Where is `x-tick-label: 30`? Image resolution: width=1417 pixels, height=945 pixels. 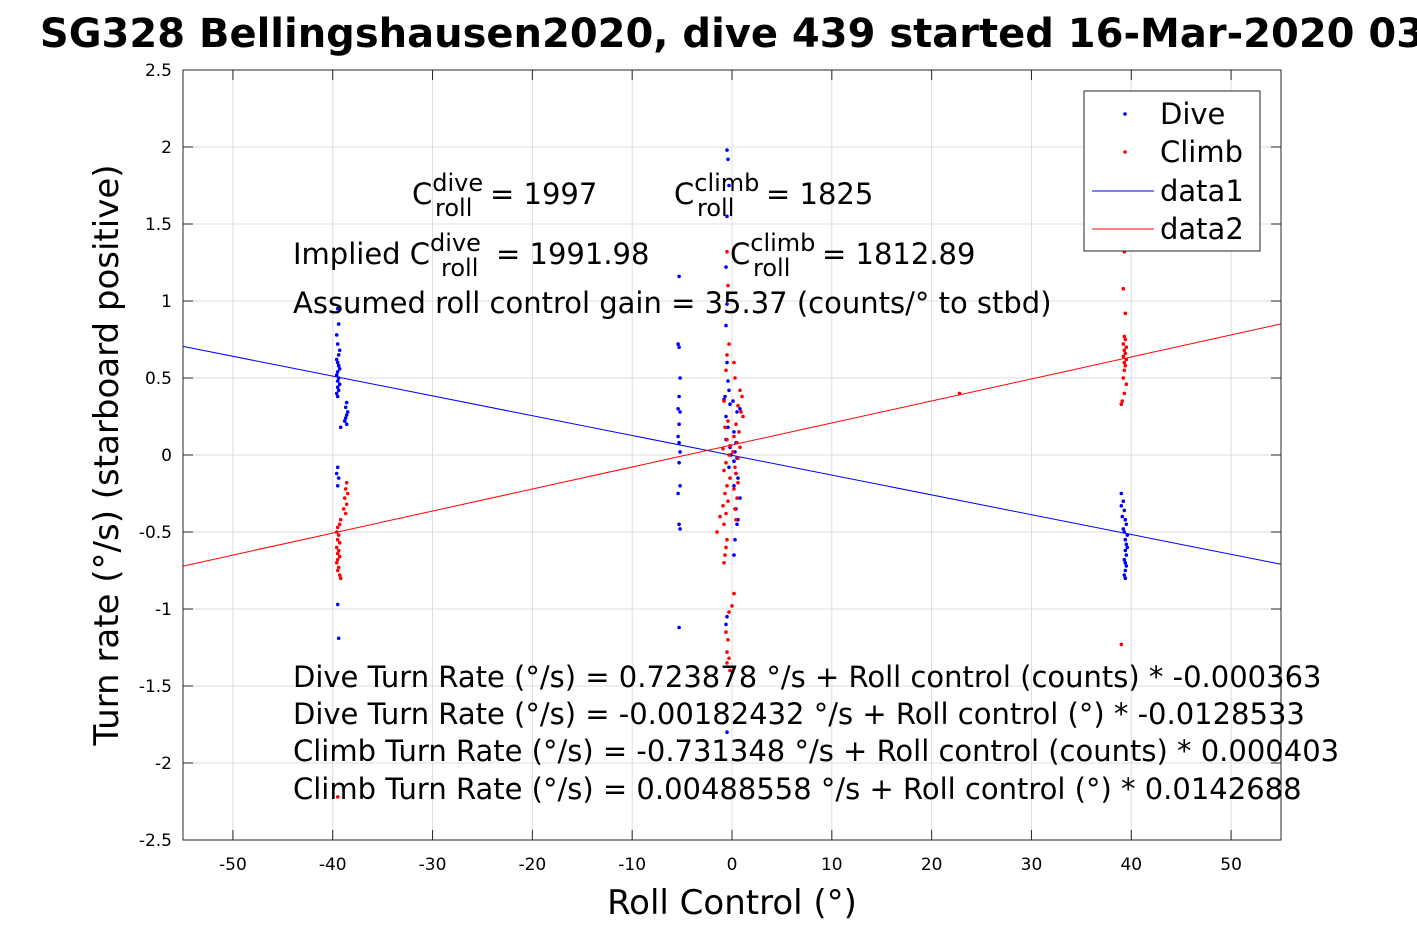 x-tick-label: 30 is located at coordinates (1032, 865).